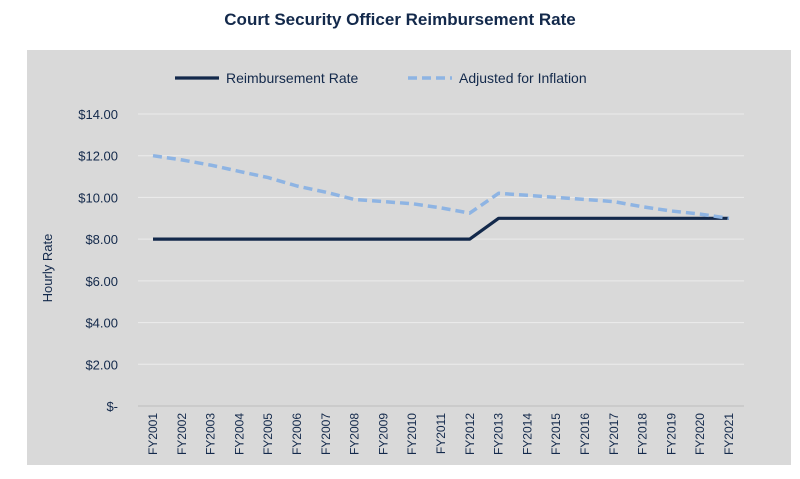 The height and width of the screenshot is (479, 800). Describe the element at coordinates (47, 268) in the screenshot. I see `y-axis-label: Hourly Rate` at that location.